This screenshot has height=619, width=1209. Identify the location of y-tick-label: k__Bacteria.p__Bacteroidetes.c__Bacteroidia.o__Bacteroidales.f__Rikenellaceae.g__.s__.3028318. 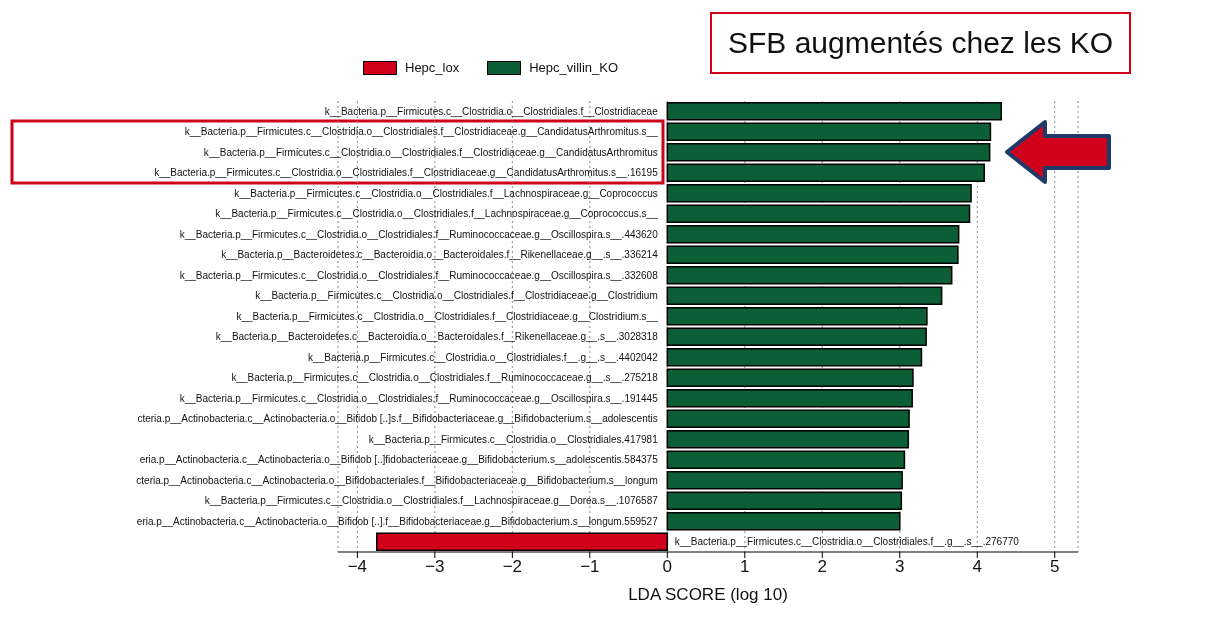
(437, 337).